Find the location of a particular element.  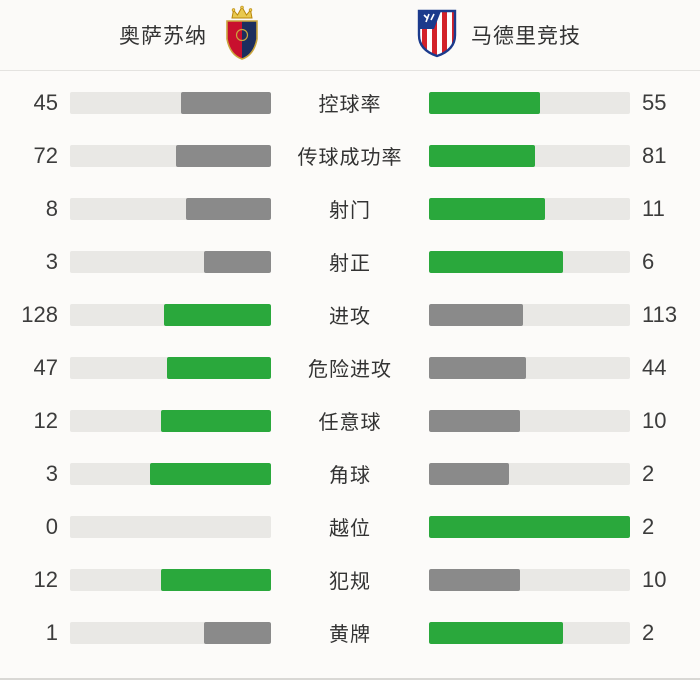

stat-row: 45 控球率 55 is located at coordinates (350, 102).